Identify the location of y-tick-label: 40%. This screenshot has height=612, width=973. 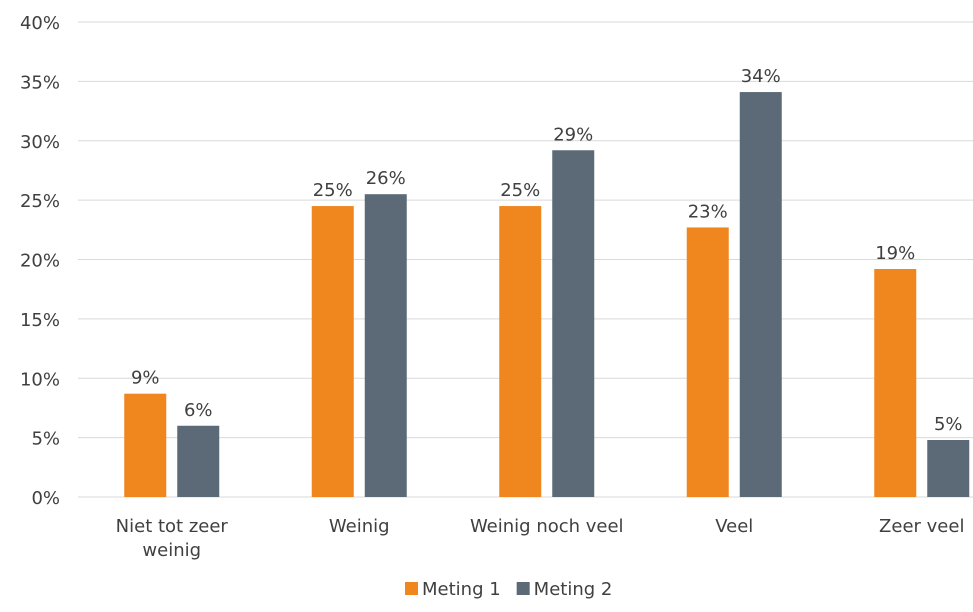
(40, 23).